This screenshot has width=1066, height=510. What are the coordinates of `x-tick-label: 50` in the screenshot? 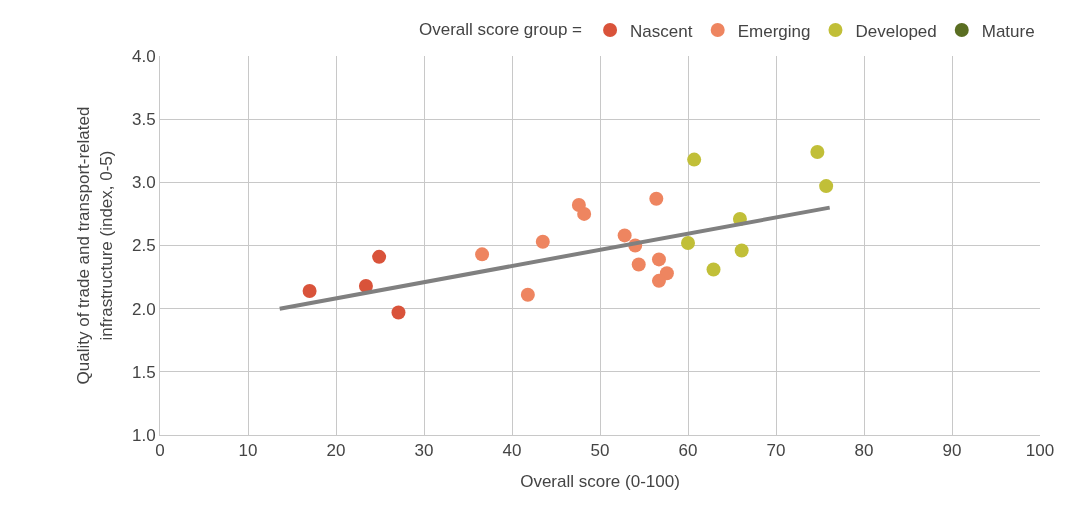 It's located at (600, 451).